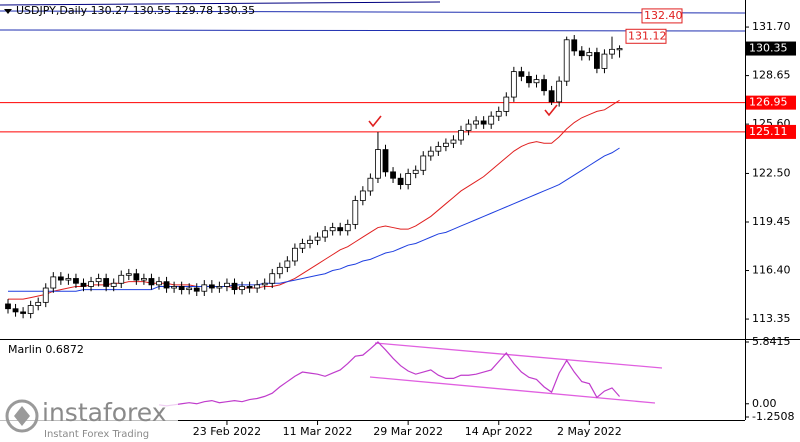 This screenshot has height=442, width=800. I want to click on y-tick-label: 116.40, so click(771, 270).